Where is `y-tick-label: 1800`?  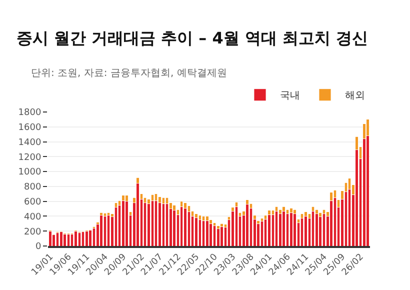 y-tick-label: 1800 is located at coordinates (30, 113).